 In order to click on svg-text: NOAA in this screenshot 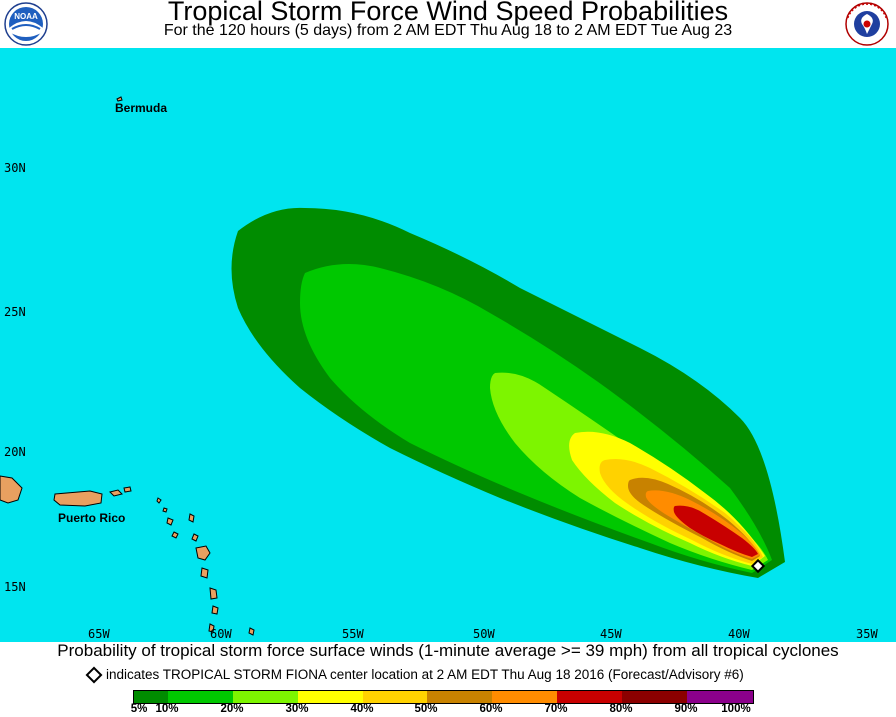, I will do `click(26, 16)`.